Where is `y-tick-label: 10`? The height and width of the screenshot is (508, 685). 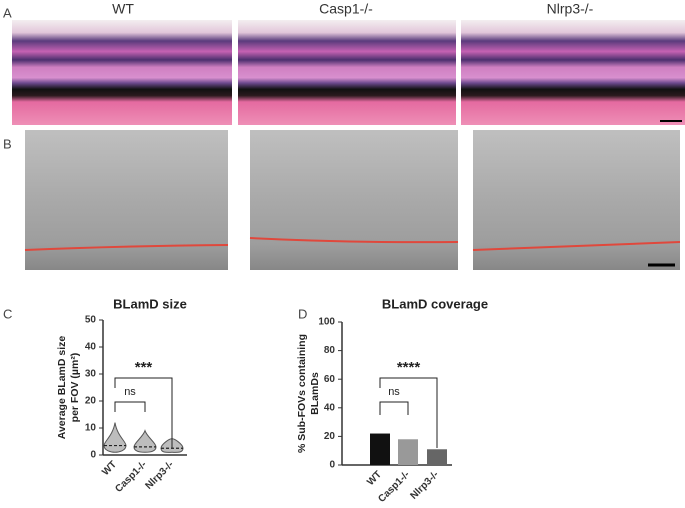 y-tick-label: 10 is located at coordinates (91, 428).